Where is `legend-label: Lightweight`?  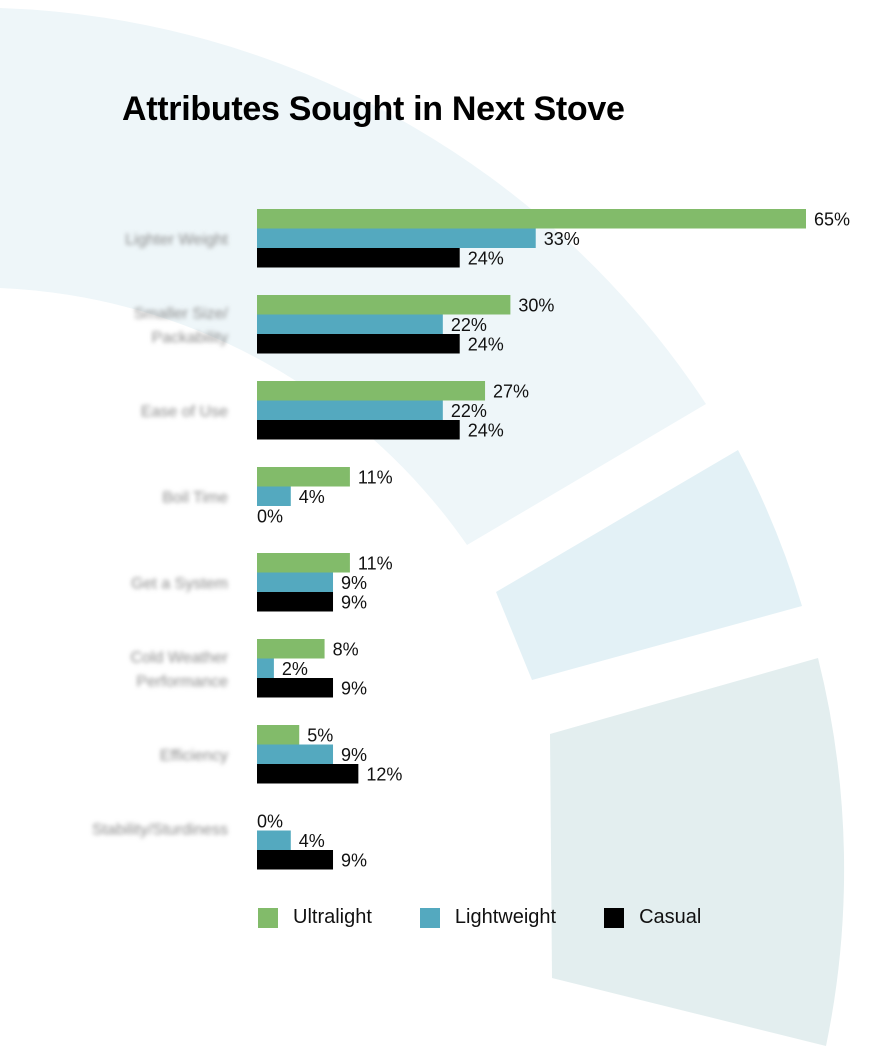
legend-label: Lightweight is located at coordinates (505, 917).